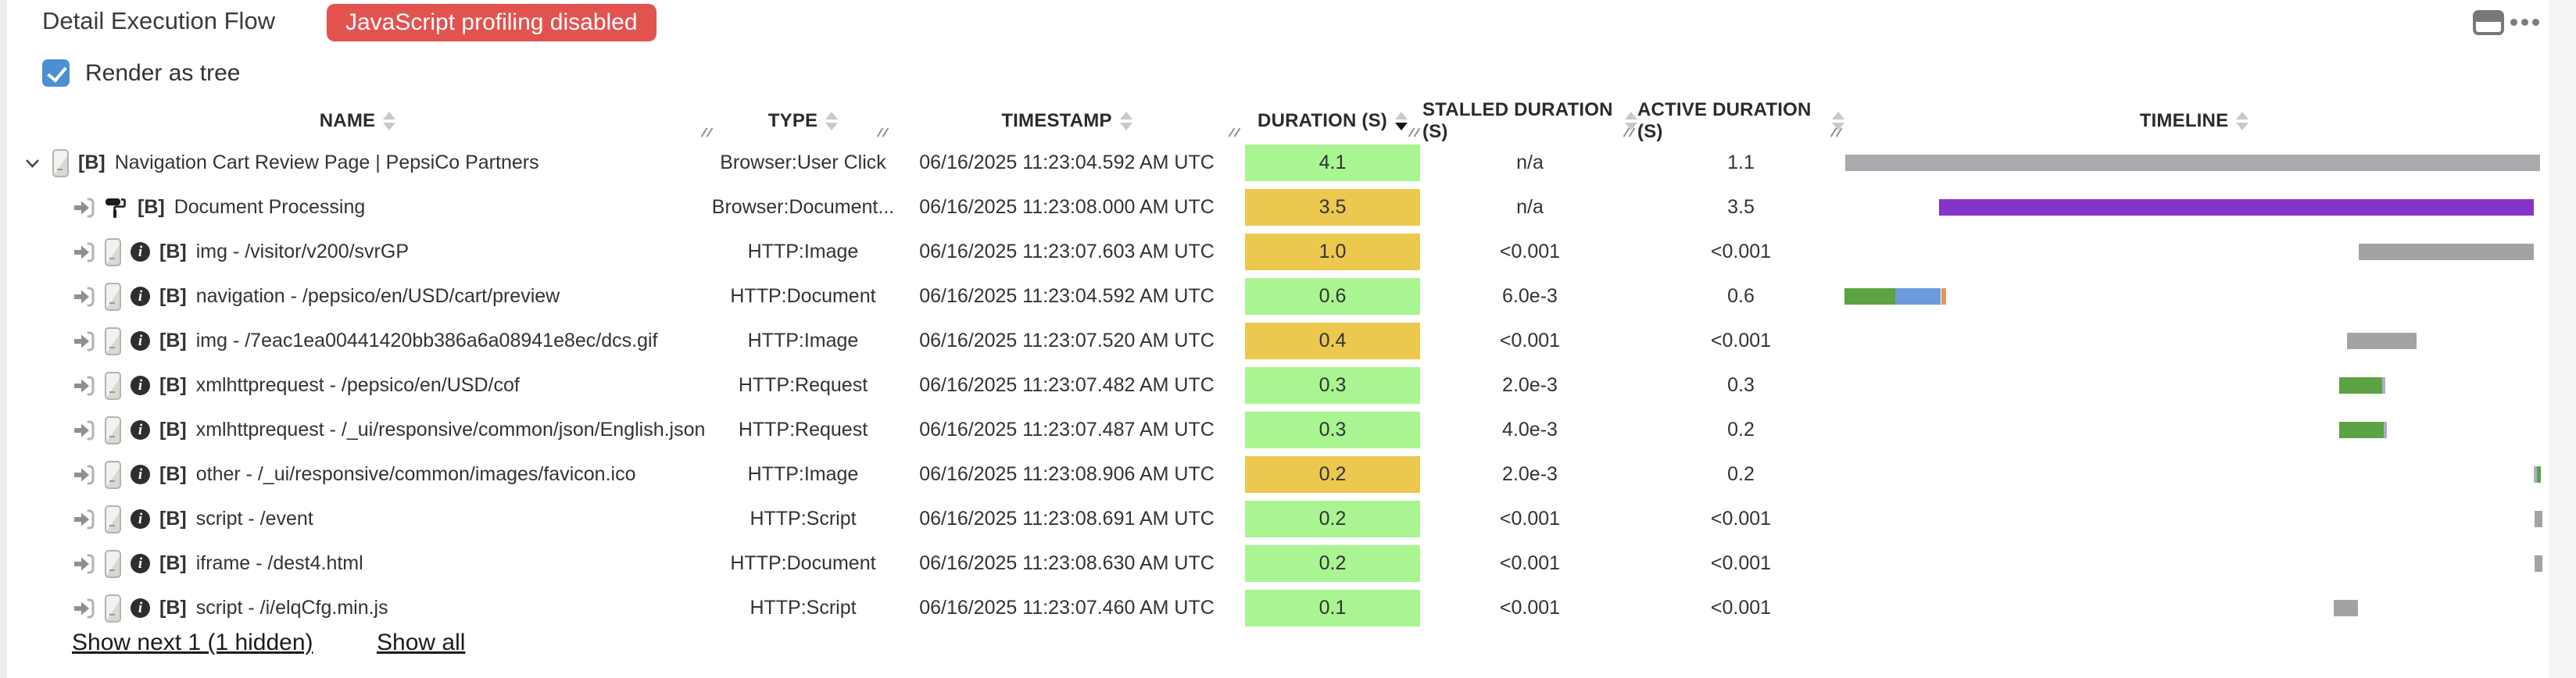  What do you see at coordinates (1067, 341) in the screenshot?
I see `row-timestamp: 06/16/2025 11:23:07.520 AM UTC` at bounding box center [1067, 341].